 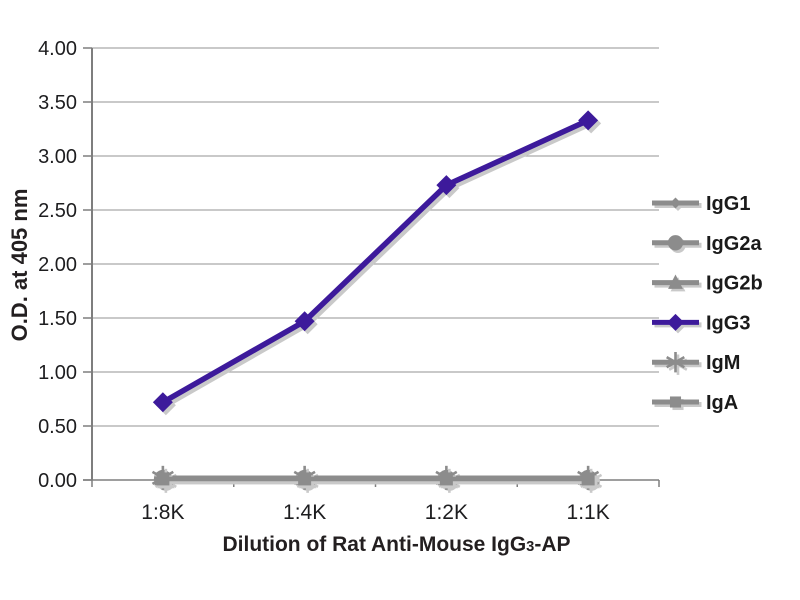 What do you see at coordinates (723, 363) in the screenshot?
I see `legend-label-IgM: IgM` at bounding box center [723, 363].